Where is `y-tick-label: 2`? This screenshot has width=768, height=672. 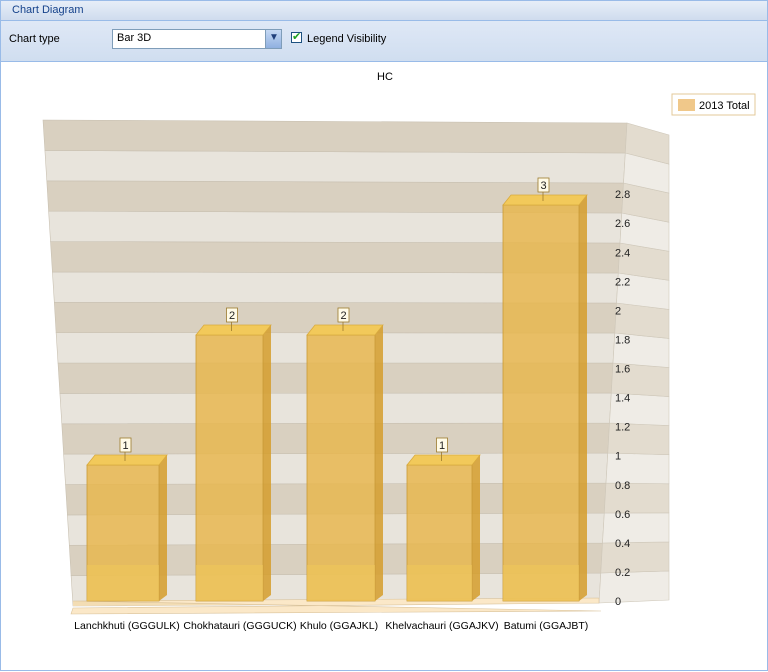 y-tick-label: 2 is located at coordinates (618, 311).